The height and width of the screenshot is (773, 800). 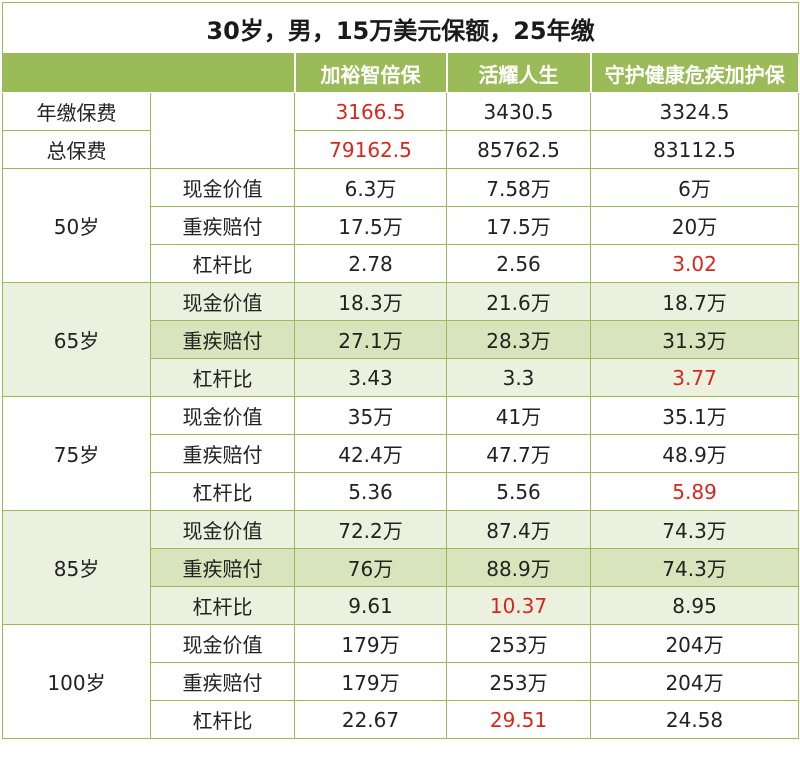 I want to click on table-row: 85岁 现金价值 72.2万 87.4万 74.3万, so click(x=401, y=567).